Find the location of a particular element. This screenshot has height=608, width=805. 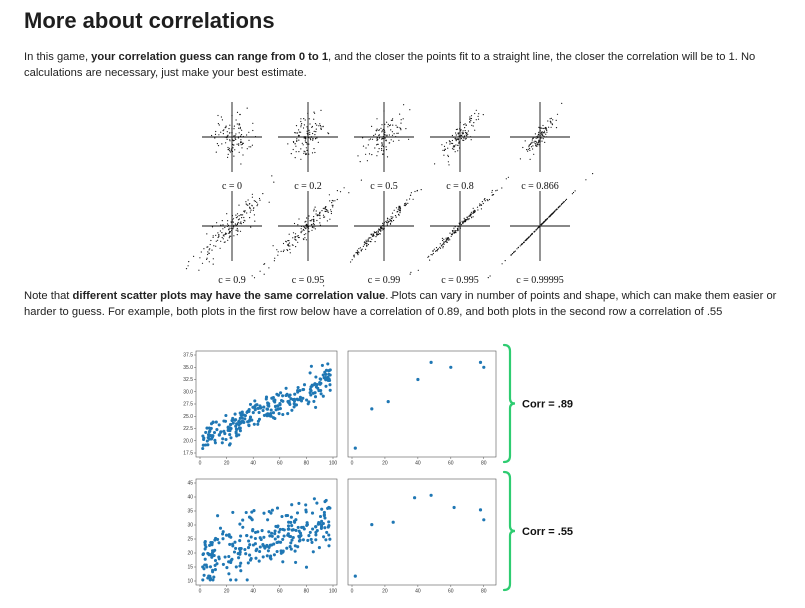

y-tick-label: 20.0 is located at coordinates (188, 441).